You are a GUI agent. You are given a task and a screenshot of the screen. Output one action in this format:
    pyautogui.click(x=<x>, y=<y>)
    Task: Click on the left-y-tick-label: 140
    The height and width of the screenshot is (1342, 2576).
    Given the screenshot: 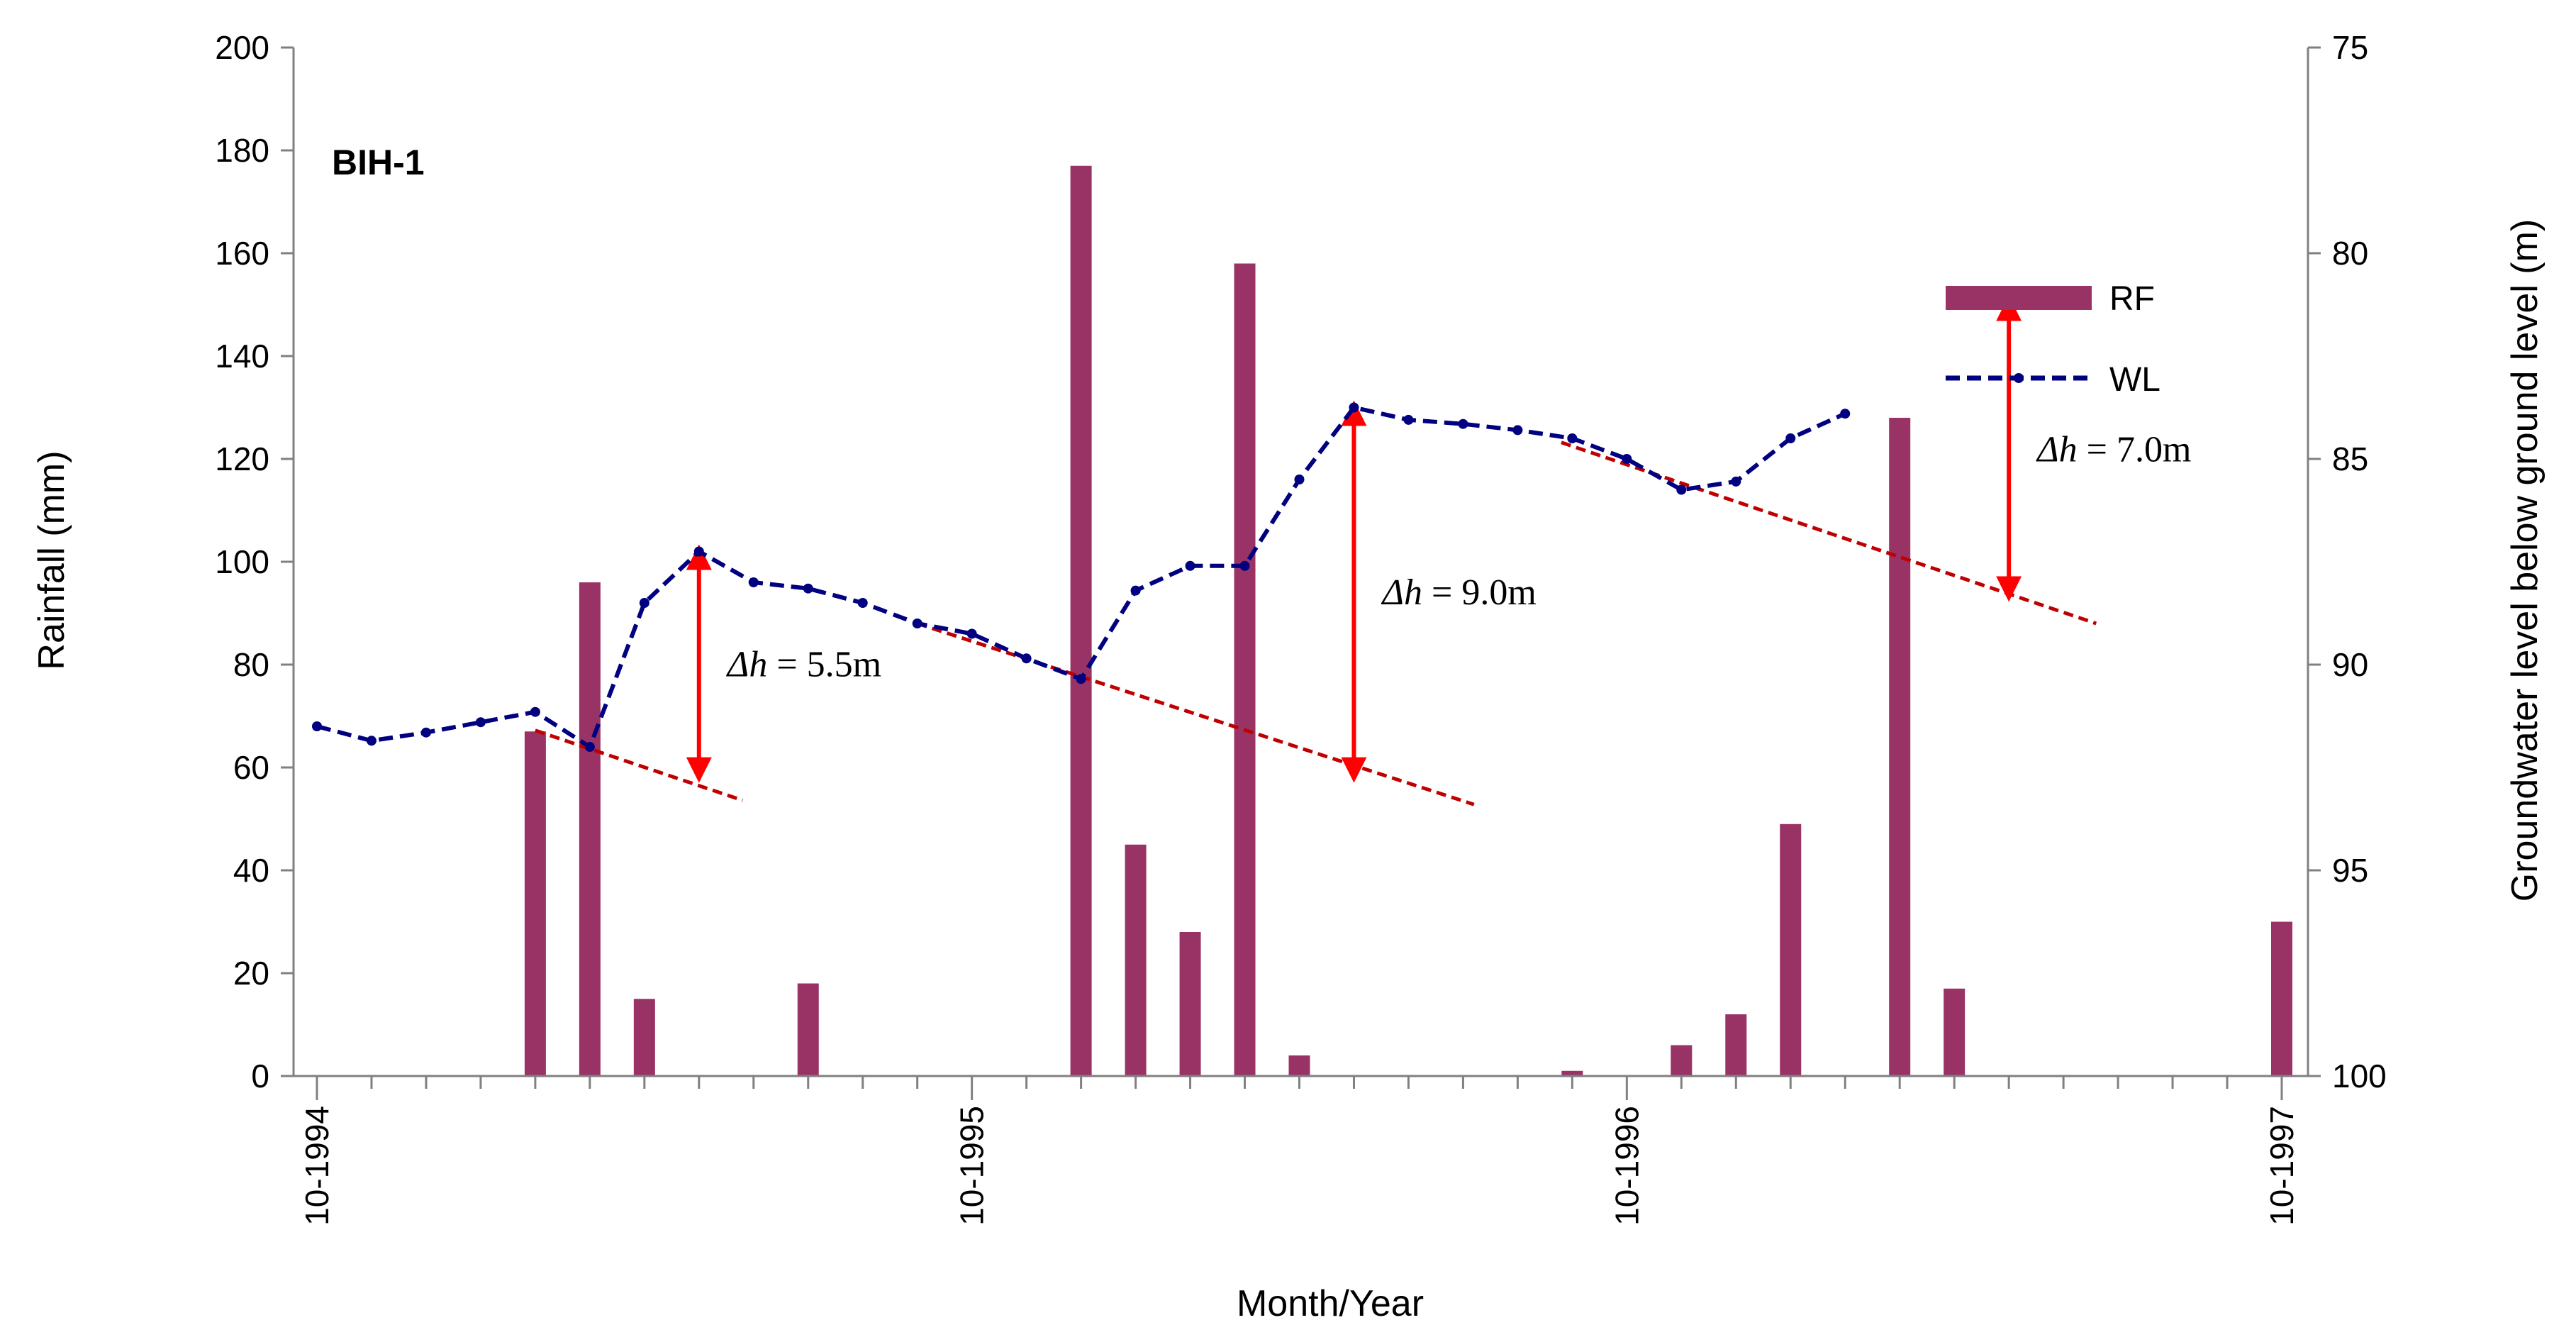 What is the action you would take?
    pyautogui.click(x=242, y=356)
    